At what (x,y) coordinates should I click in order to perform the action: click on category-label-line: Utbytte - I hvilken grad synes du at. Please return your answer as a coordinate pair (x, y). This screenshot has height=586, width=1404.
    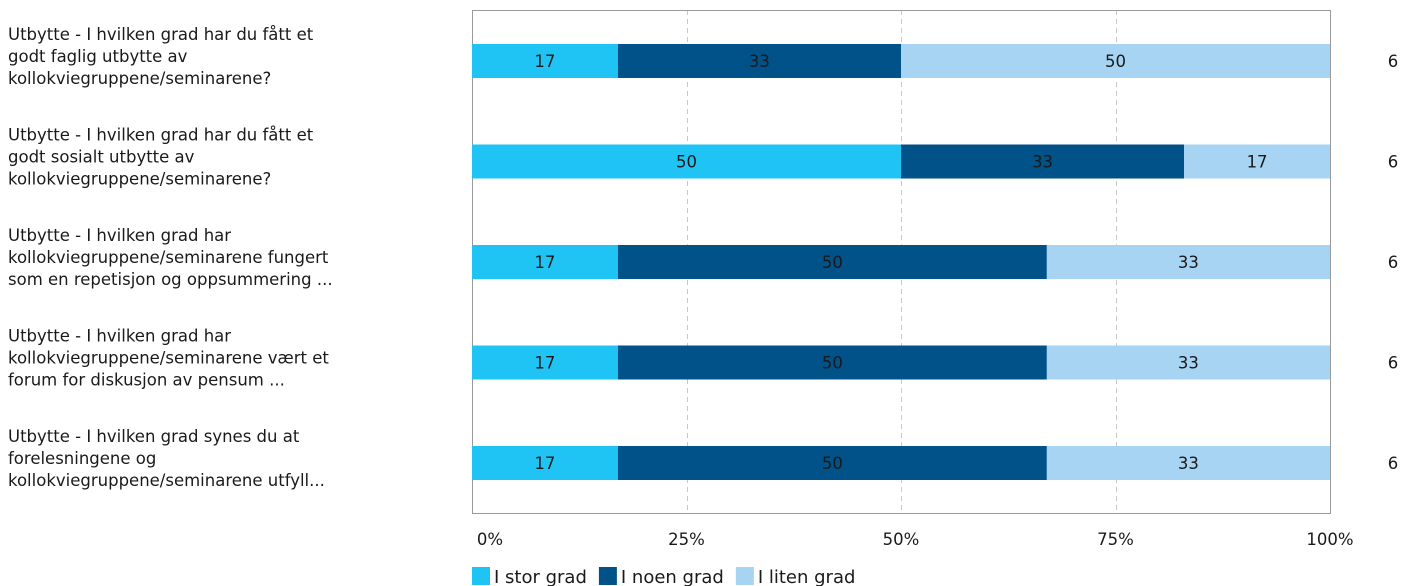
    Looking at the image, I should click on (154, 436).